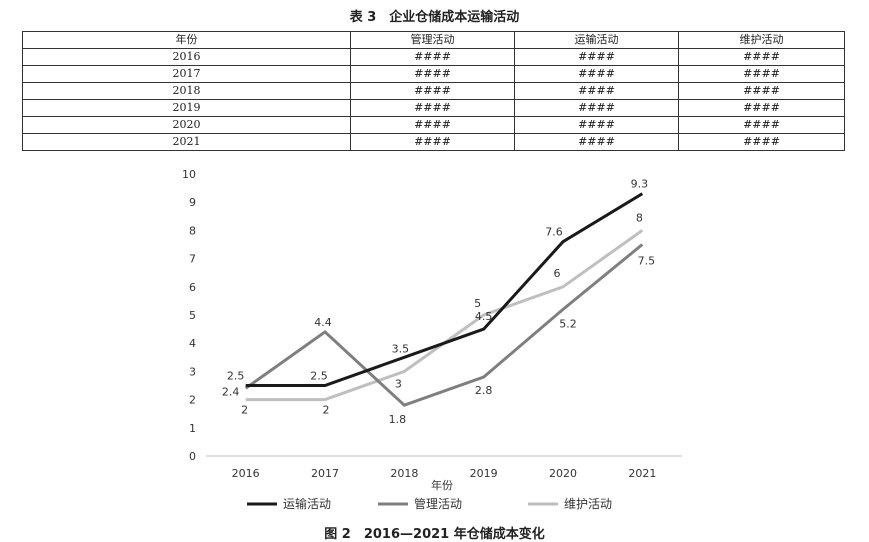 Image resolution: width=869 pixels, height=542 pixels. I want to click on table-row: 2018 #### #### ####, so click(433, 91).